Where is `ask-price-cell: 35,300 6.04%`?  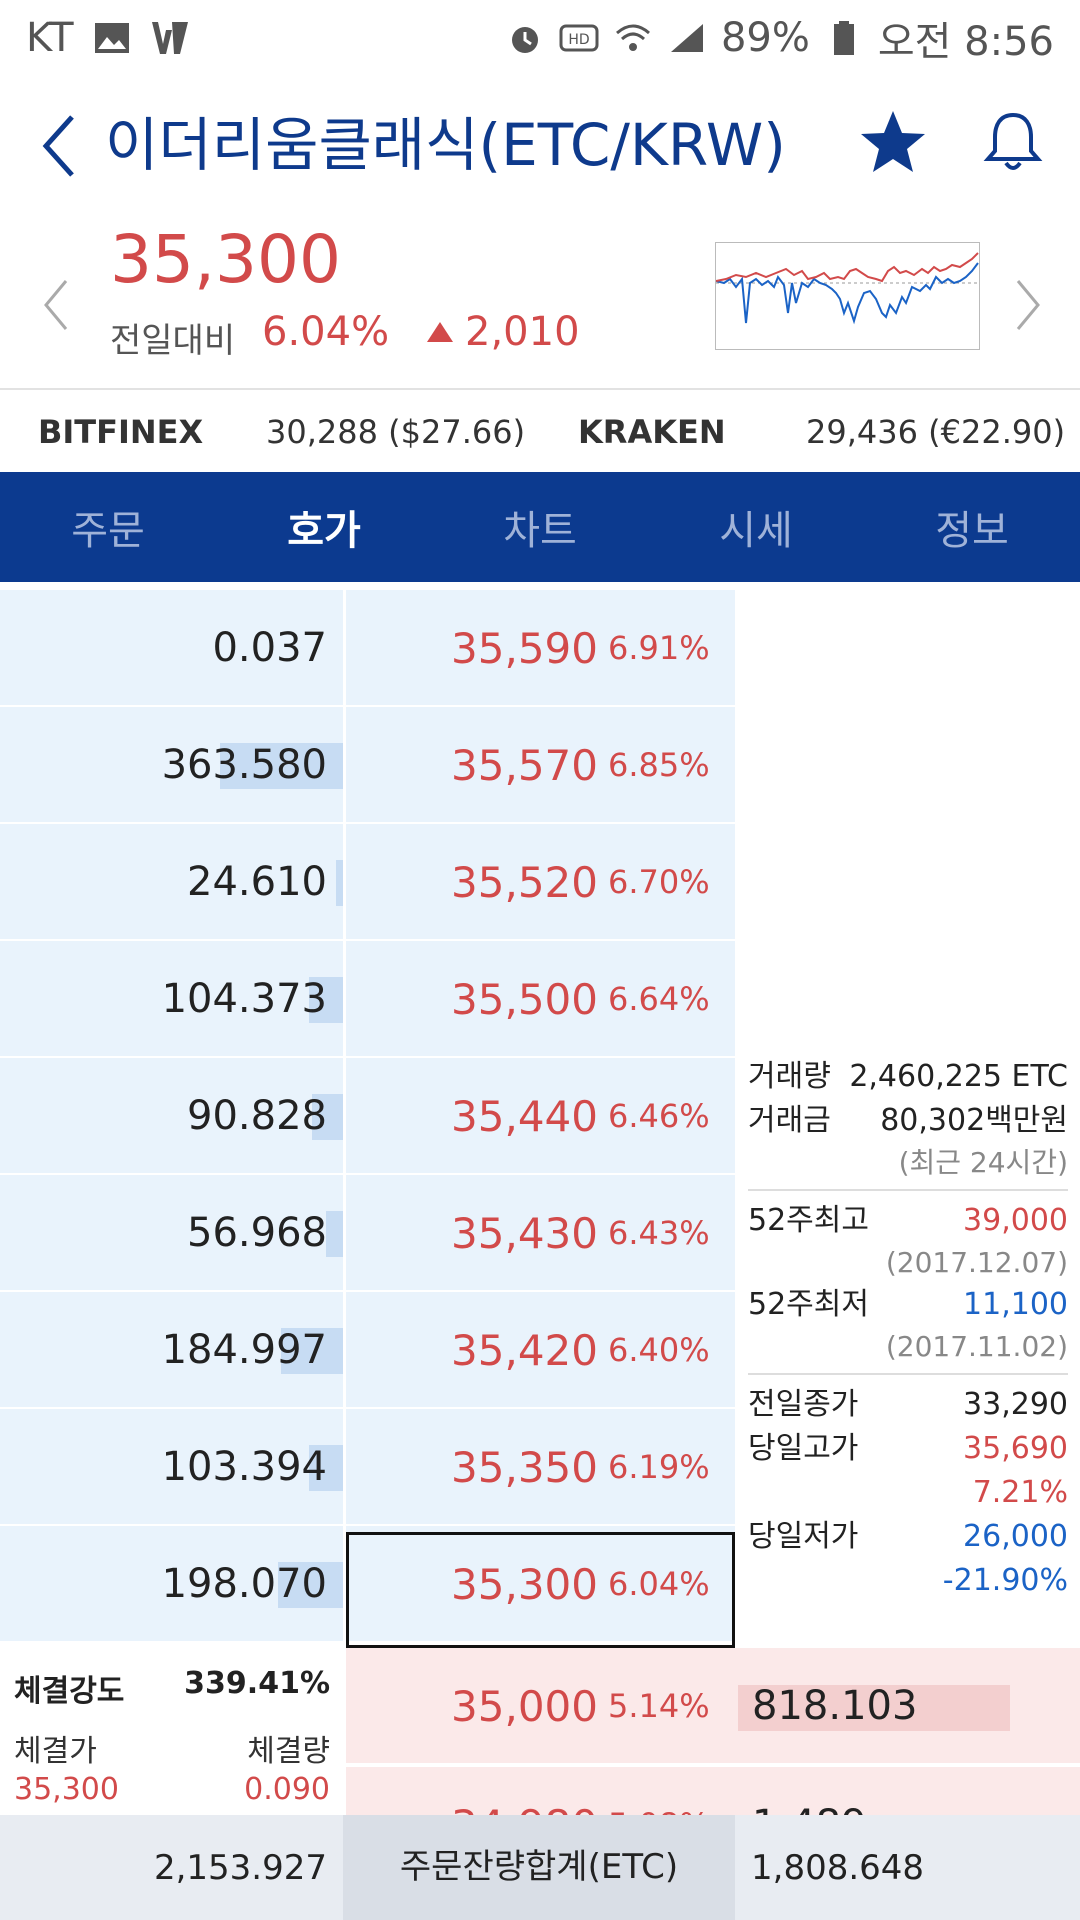 ask-price-cell: 35,300 6.04% is located at coordinates (540, 1584).